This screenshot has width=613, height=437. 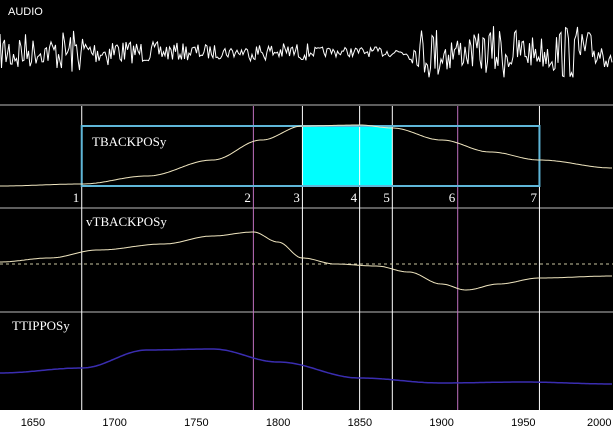 What do you see at coordinates (247, 197) in the screenshot?
I see `landmark-label: 2` at bounding box center [247, 197].